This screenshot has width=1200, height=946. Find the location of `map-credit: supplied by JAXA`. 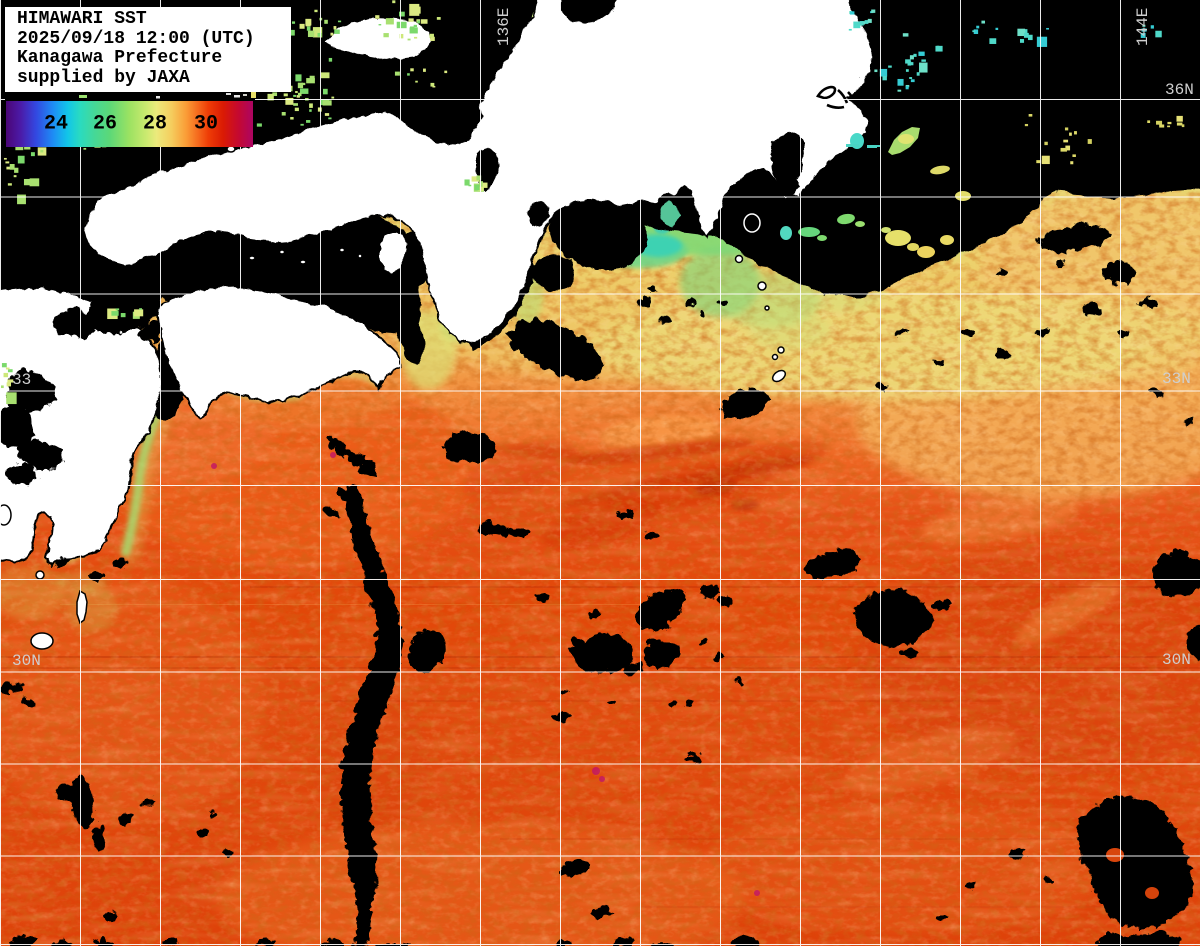

map-credit: supplied by JAXA is located at coordinates (103, 77).